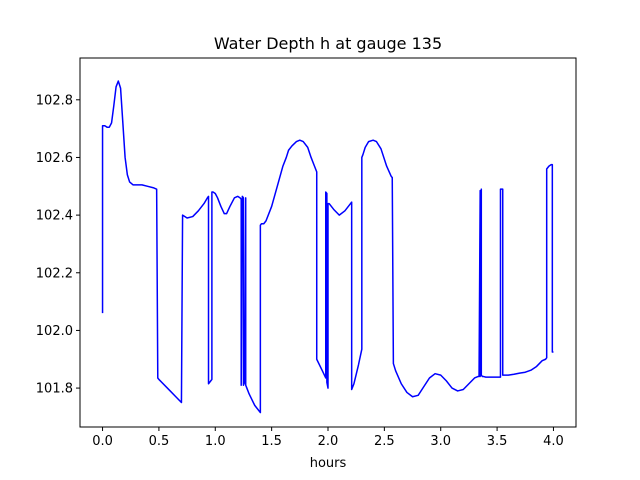 This screenshot has width=640, height=480. I want to click on y-axis: 101.8 102.0 102.2 102.4 102.6 102.8, so click(58, 245).